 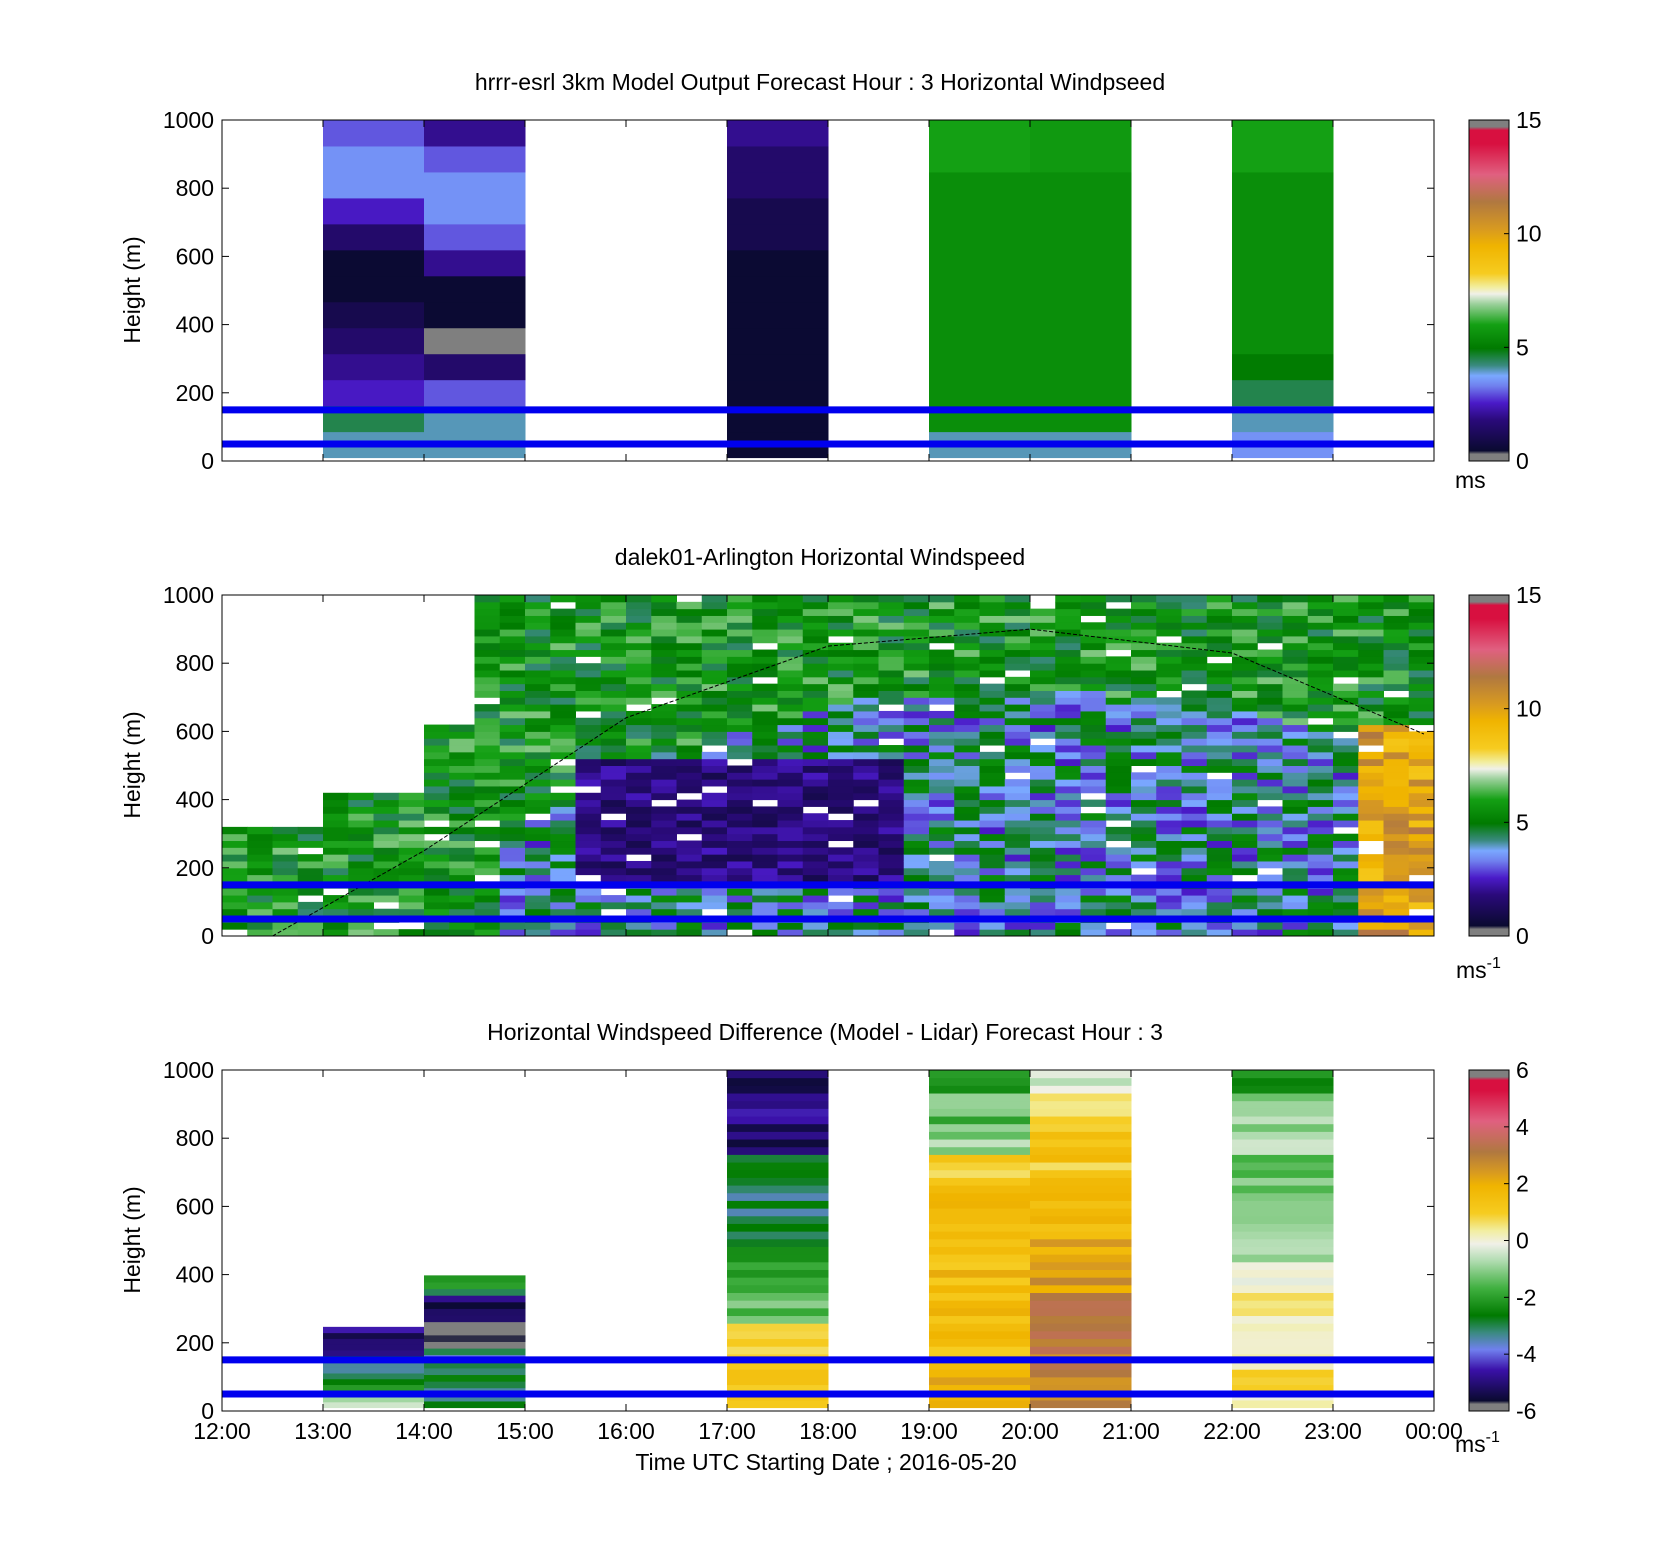 What do you see at coordinates (1526, 1297) in the screenshot?
I see `colorbar-tick-label: -2` at bounding box center [1526, 1297].